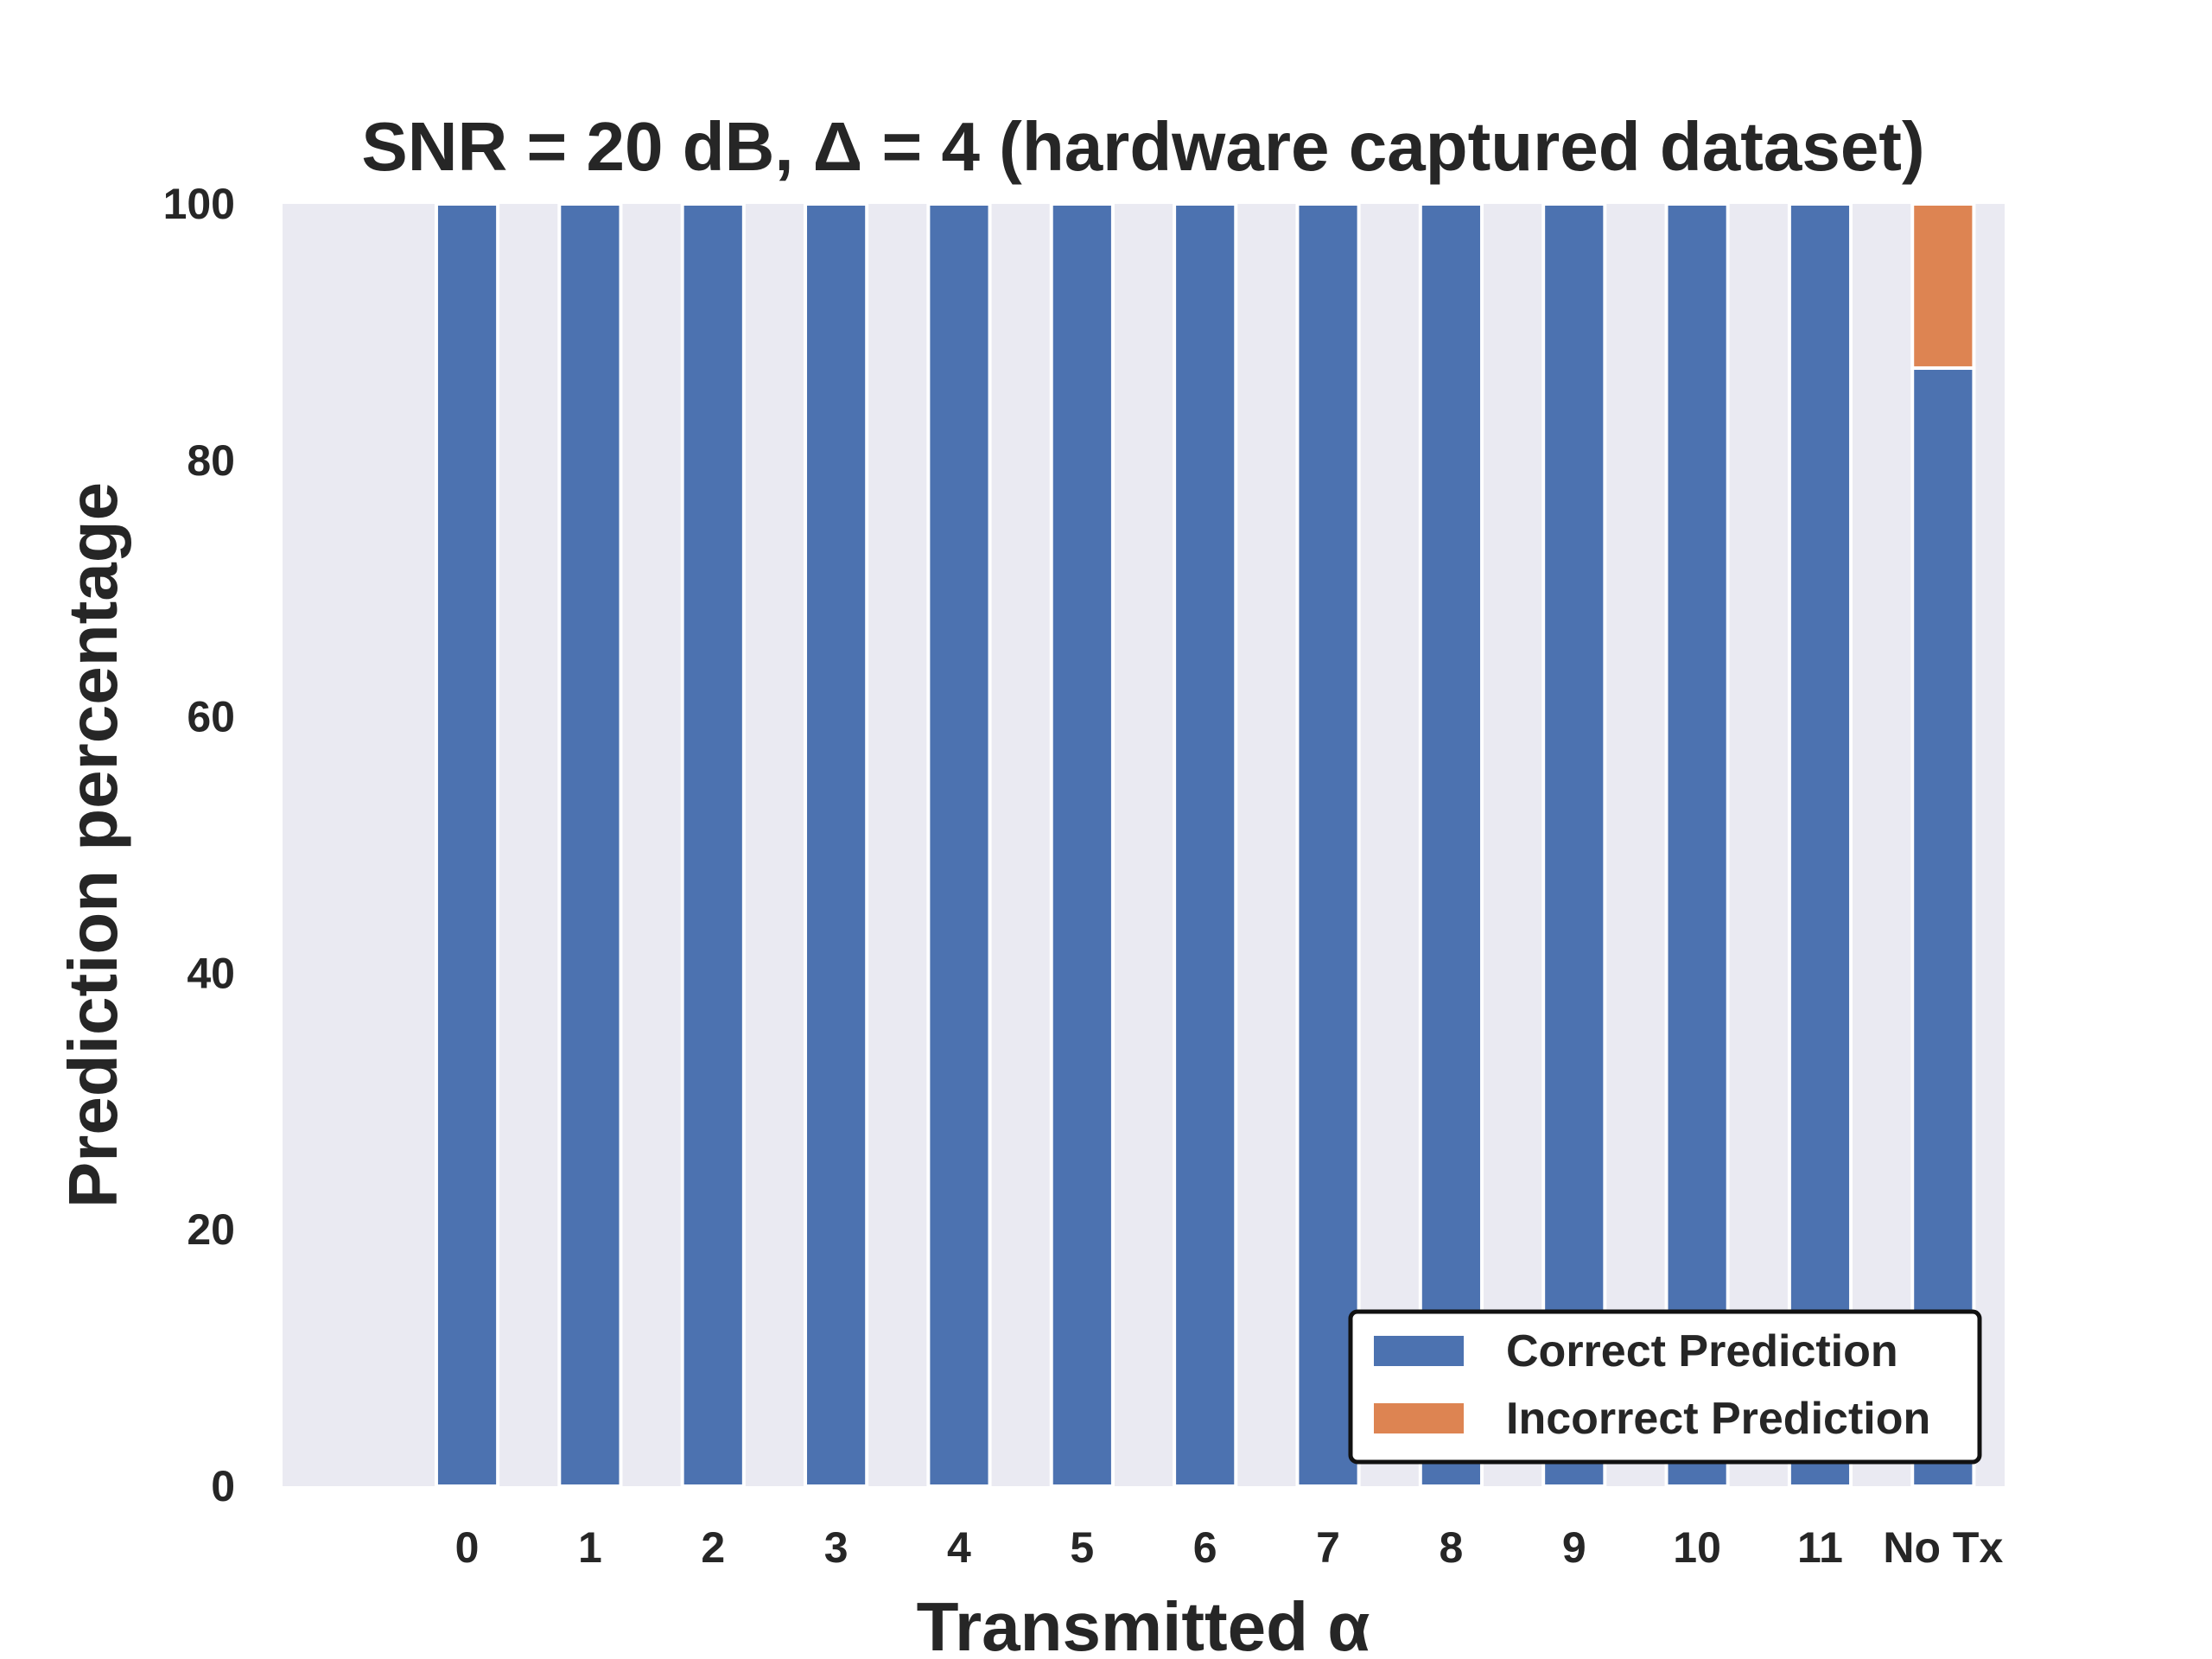 The image size is (2212, 1659). I want to click on y-axis-label: Prediction percentage, so click(92, 845).